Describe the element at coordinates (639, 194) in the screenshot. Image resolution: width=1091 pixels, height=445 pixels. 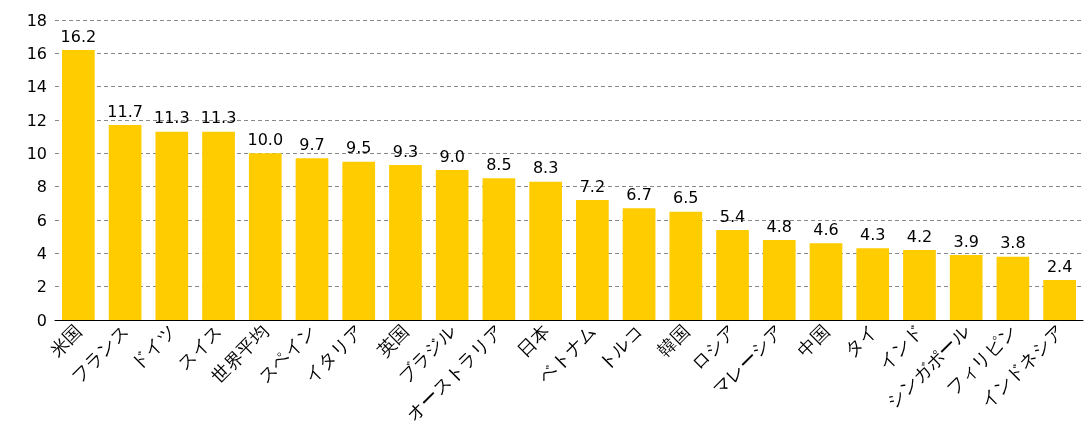
I see `data-label: 6.7` at that location.